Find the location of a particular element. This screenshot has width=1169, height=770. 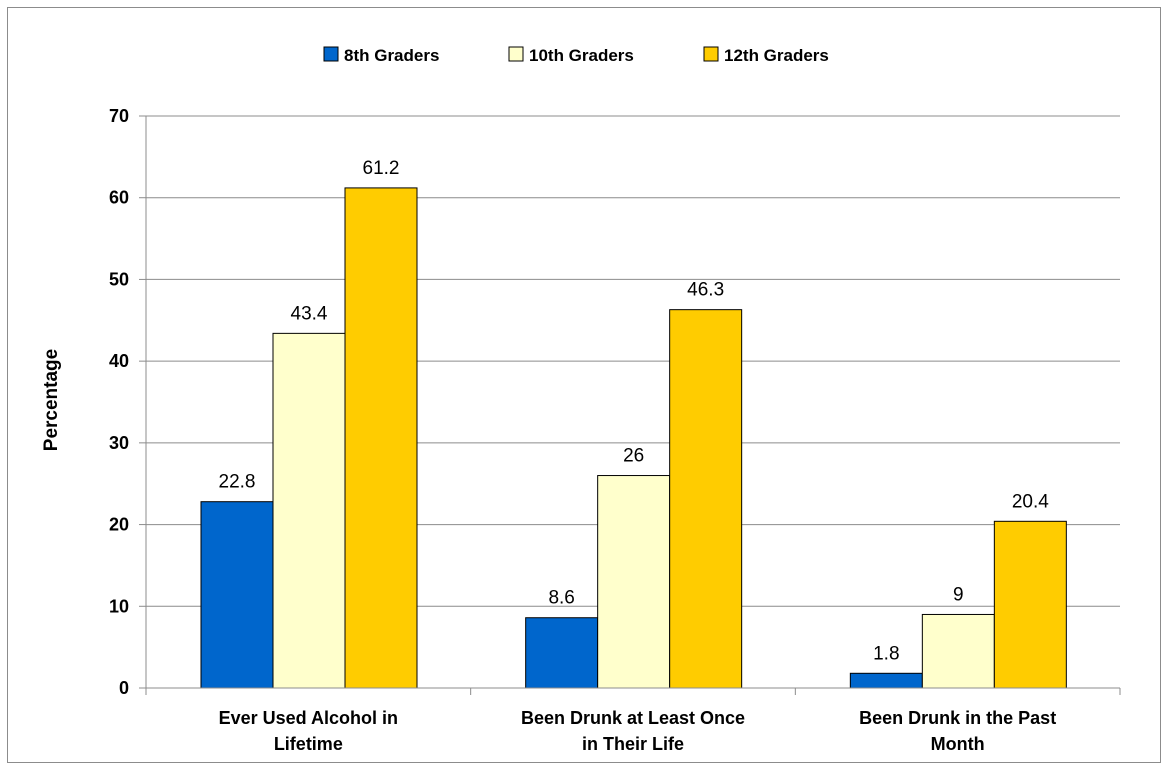

data-label: 61.2 is located at coordinates (381, 168).